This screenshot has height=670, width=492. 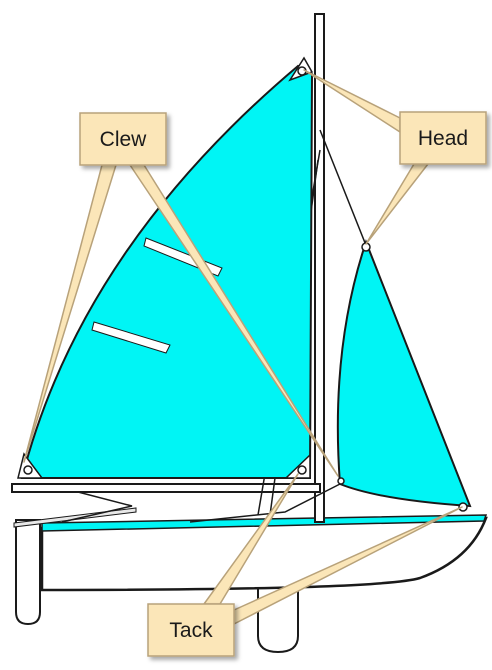 I want to click on callout-clew: Clew, so click(x=123, y=139).